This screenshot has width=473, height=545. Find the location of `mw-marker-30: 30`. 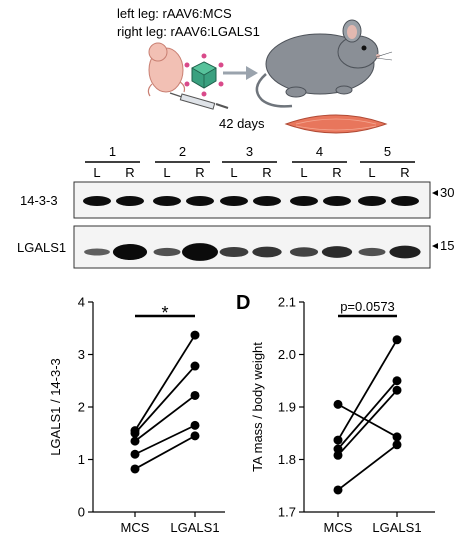

mw-marker-30: 30 is located at coordinates (447, 192).